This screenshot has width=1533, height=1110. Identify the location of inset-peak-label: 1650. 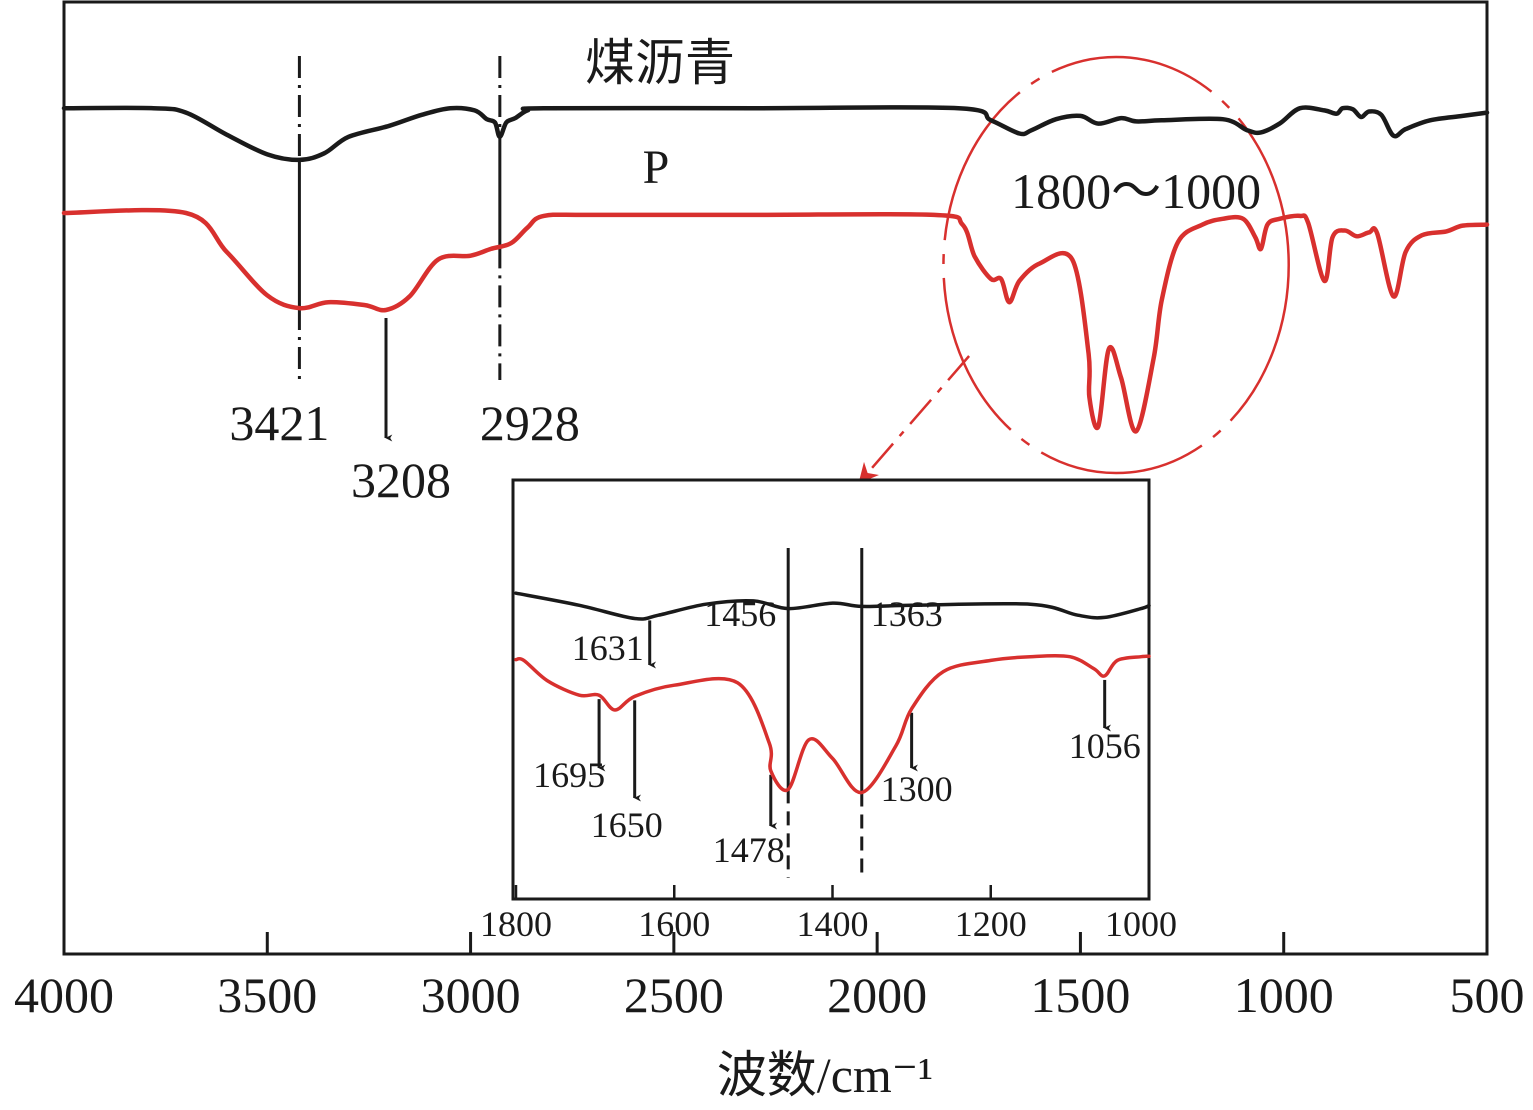
(627, 825).